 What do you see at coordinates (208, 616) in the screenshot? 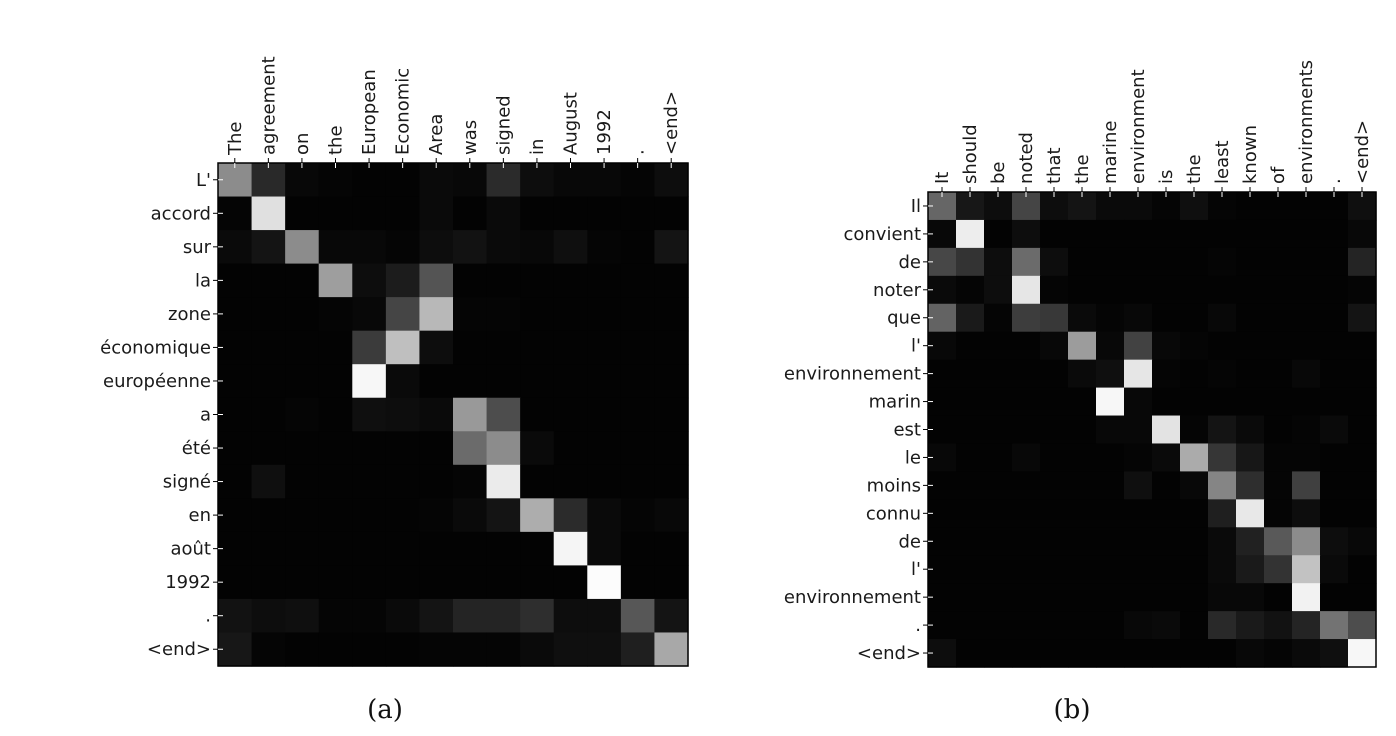
I see `y-tick-label: .` at bounding box center [208, 616].